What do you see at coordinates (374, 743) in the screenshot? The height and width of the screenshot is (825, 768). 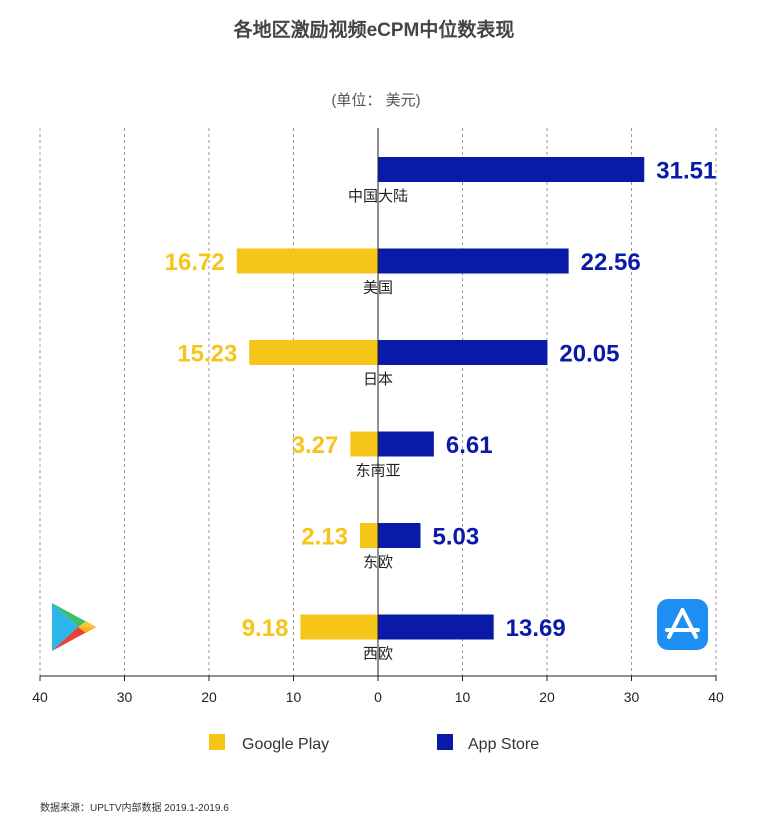 I see `legend: Google Play App Store` at bounding box center [374, 743].